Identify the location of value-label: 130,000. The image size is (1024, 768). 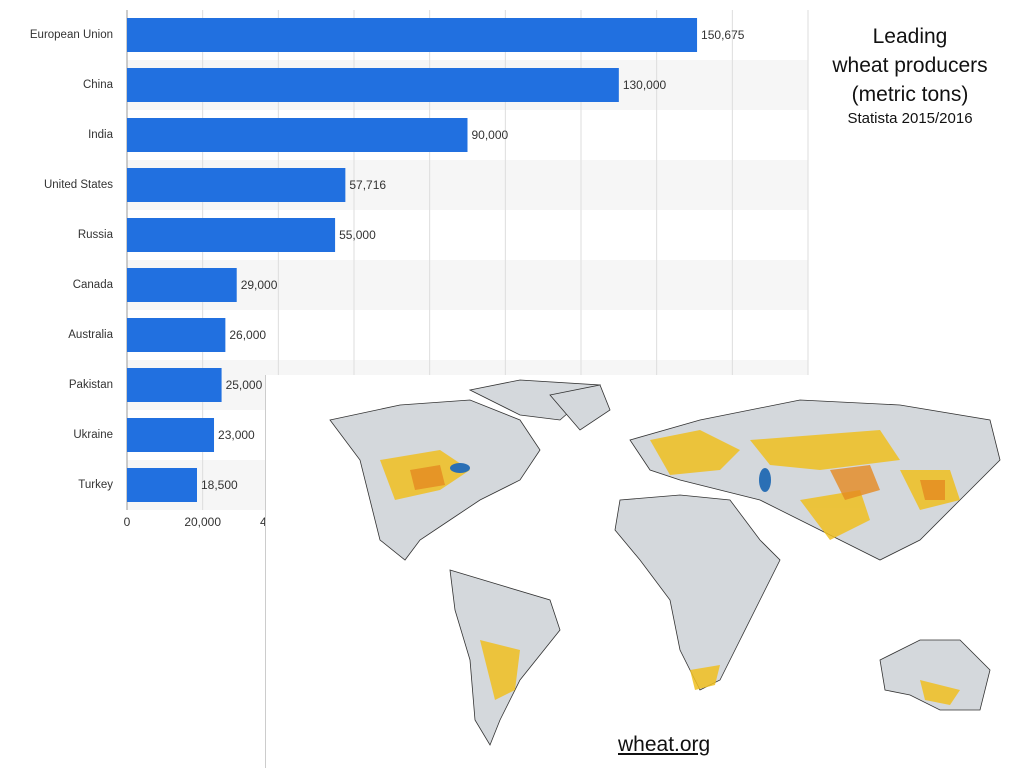
(645, 85).